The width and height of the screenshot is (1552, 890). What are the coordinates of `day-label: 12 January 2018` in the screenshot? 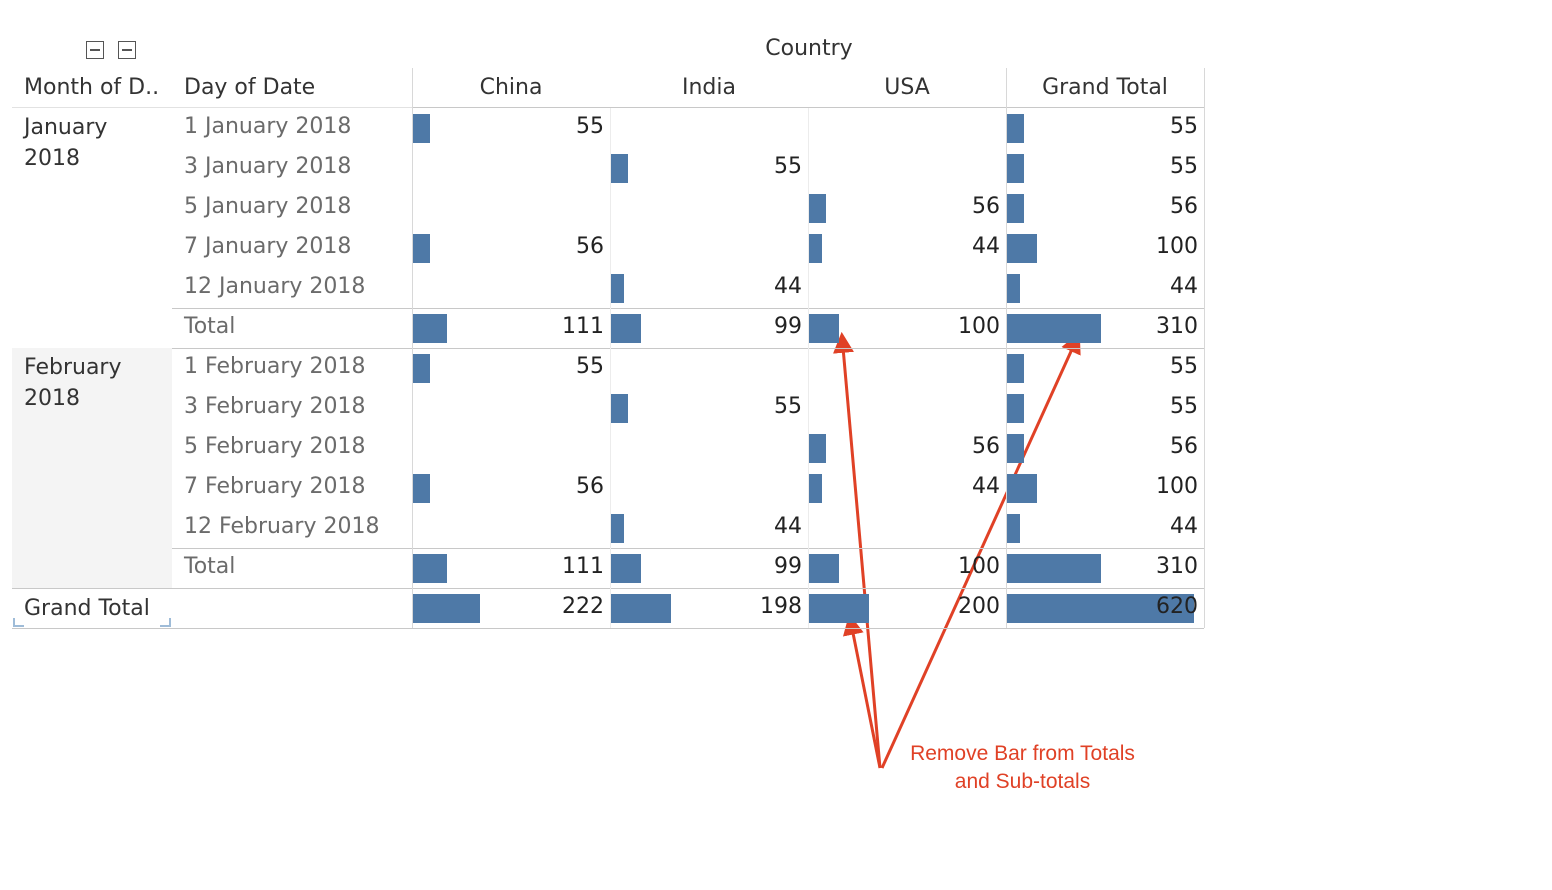 It's located at (275, 286).